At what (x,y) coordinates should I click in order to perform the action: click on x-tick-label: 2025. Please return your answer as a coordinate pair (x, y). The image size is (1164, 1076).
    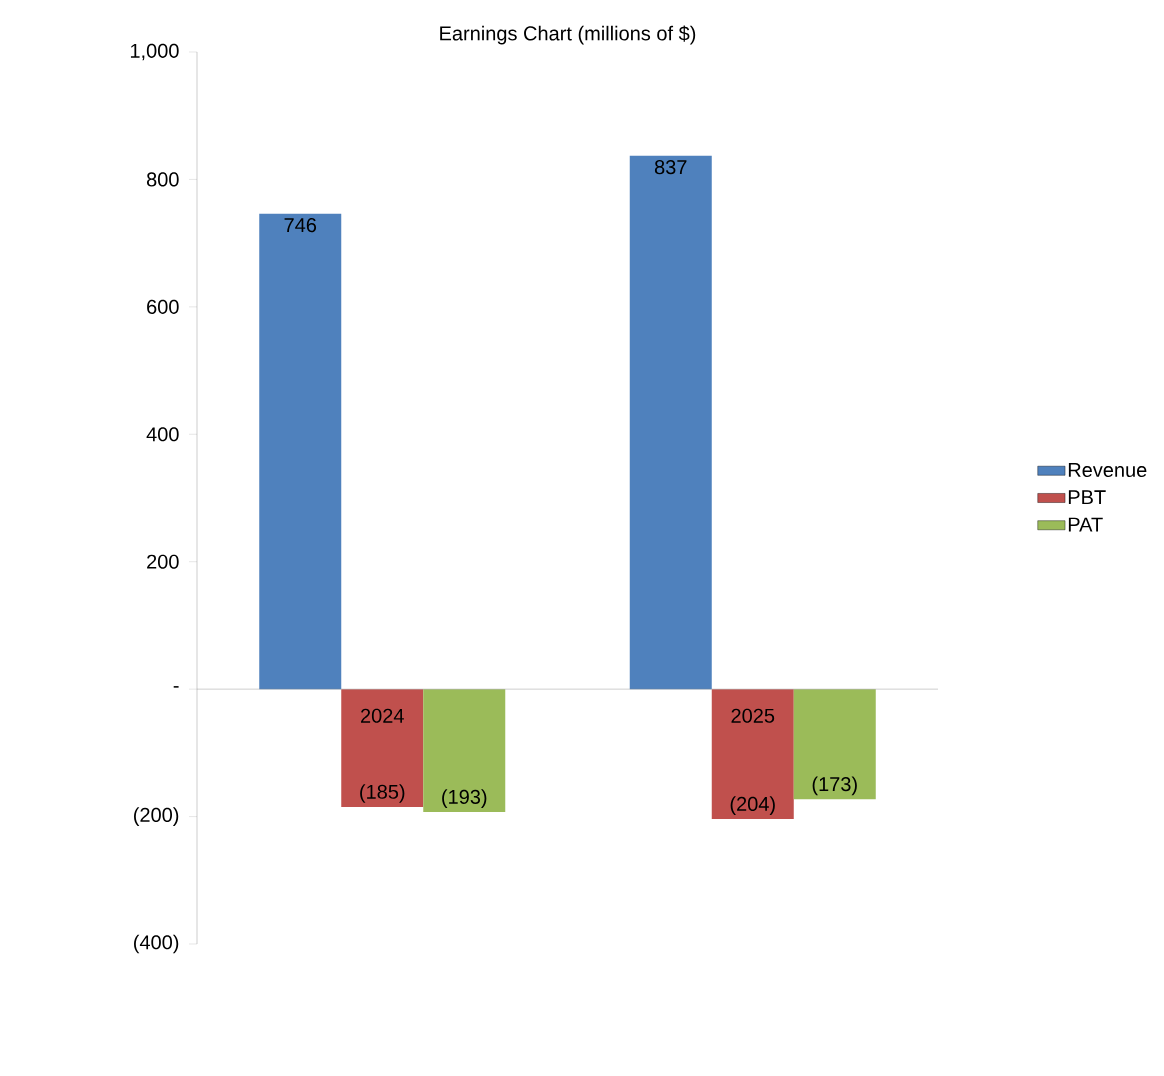
    Looking at the image, I should click on (753, 715).